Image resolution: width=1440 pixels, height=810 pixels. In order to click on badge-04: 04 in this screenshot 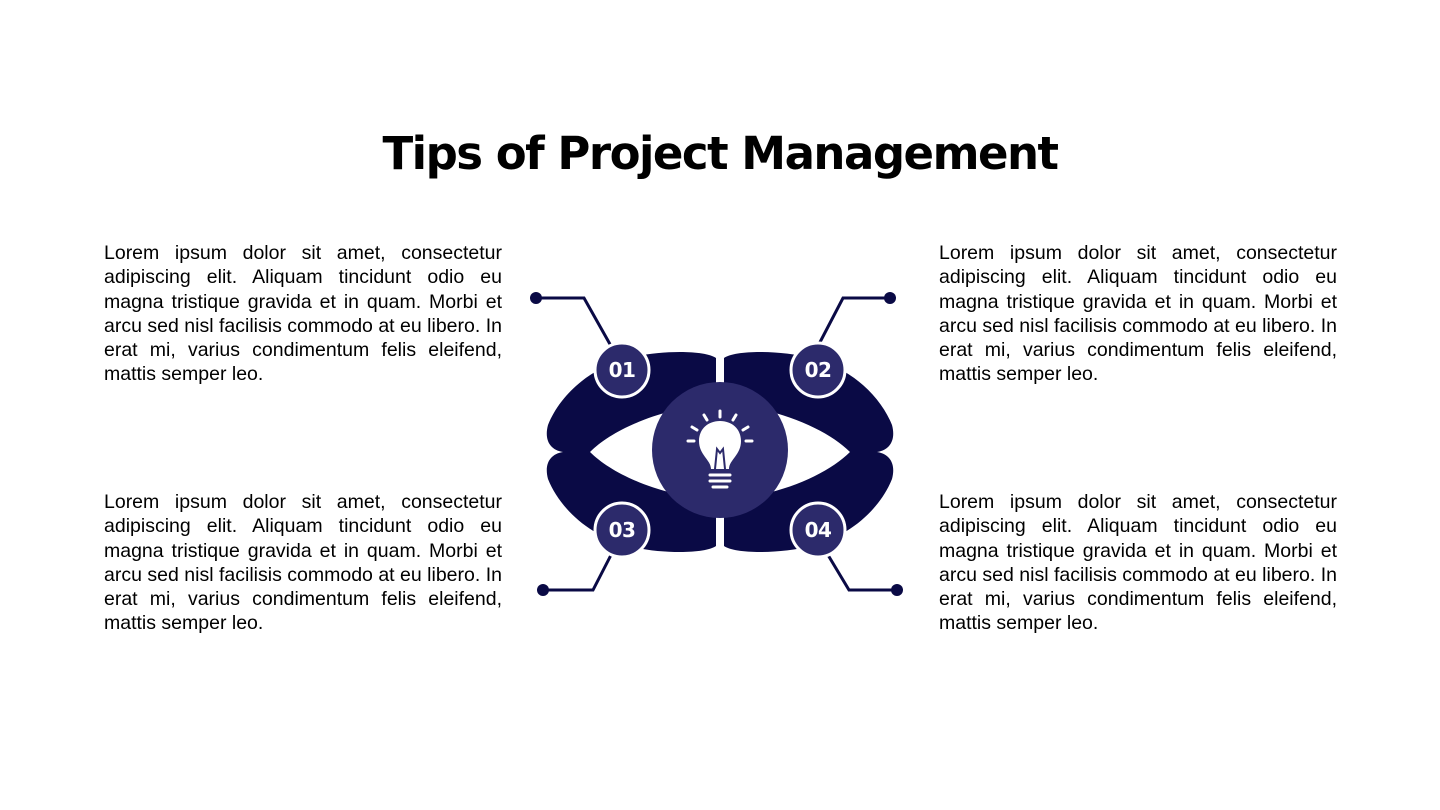, I will do `click(818, 530)`.